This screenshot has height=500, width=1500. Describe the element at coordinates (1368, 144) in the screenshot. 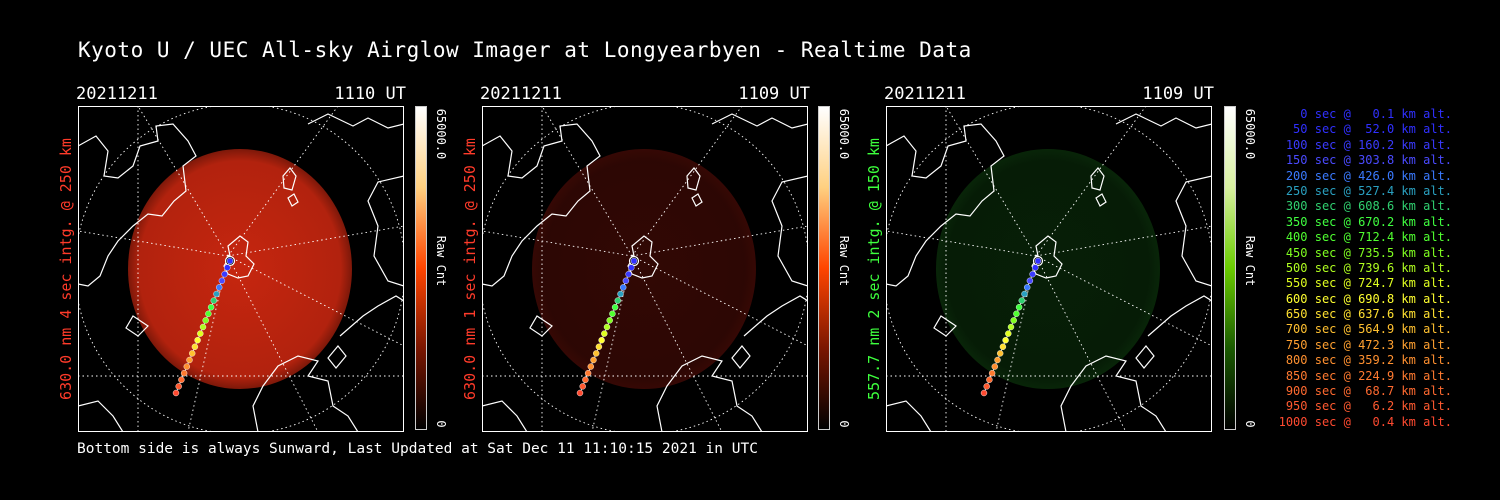

I see `legend-entry: 100 sec @ 160.2 km alt.` at that location.